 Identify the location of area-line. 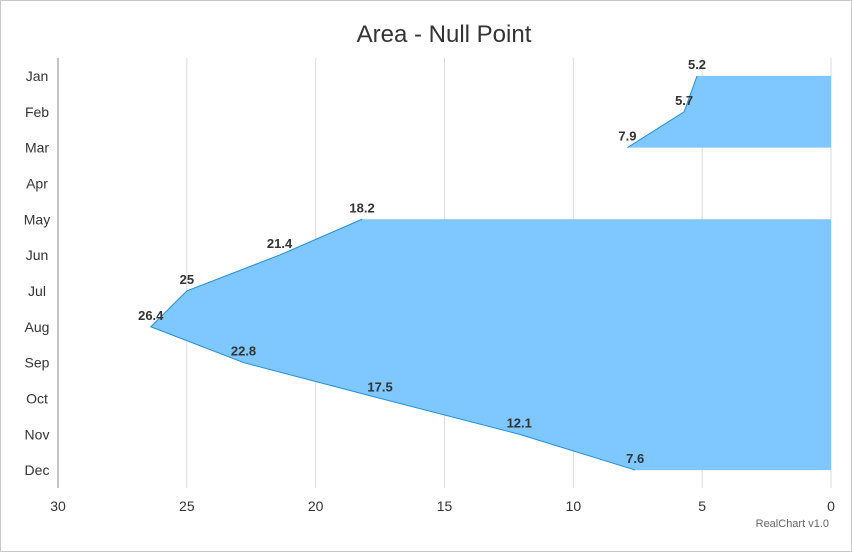
(662, 112).